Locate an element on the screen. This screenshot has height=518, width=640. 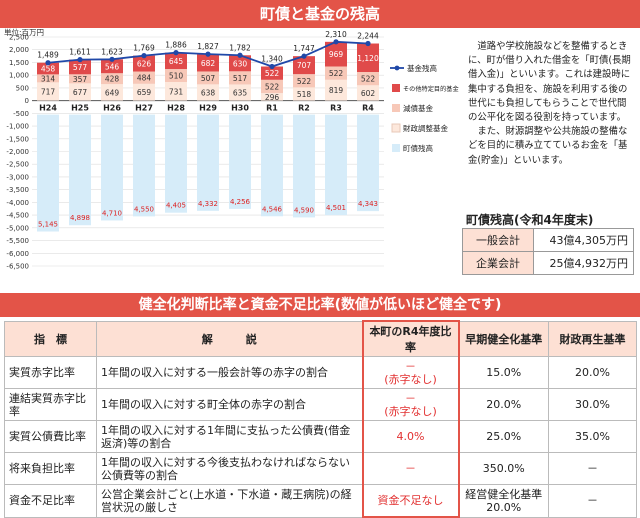
y-tick-label: -1,000 is located at coordinates (17, 127).